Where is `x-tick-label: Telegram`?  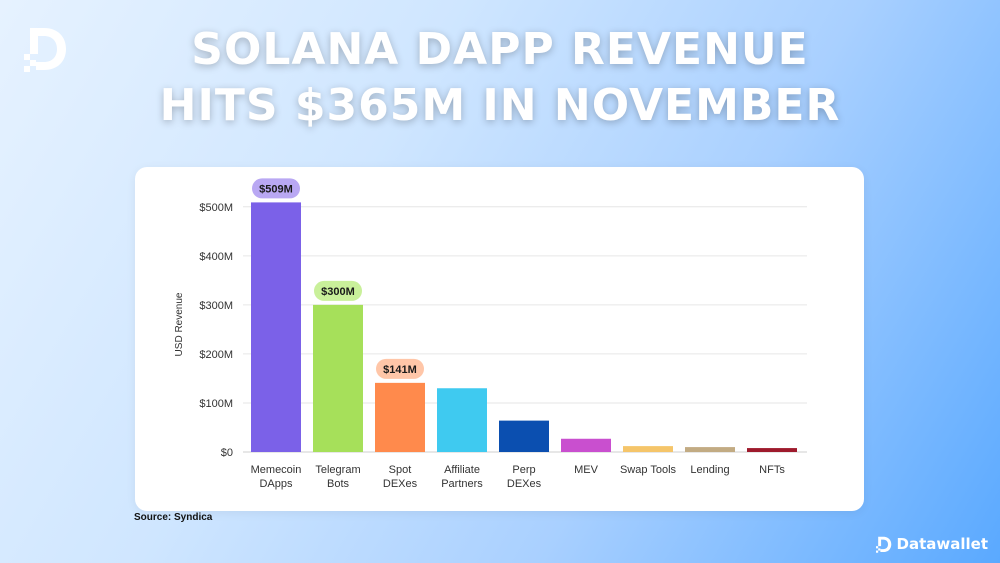
x-tick-label: Telegram is located at coordinates (337, 470).